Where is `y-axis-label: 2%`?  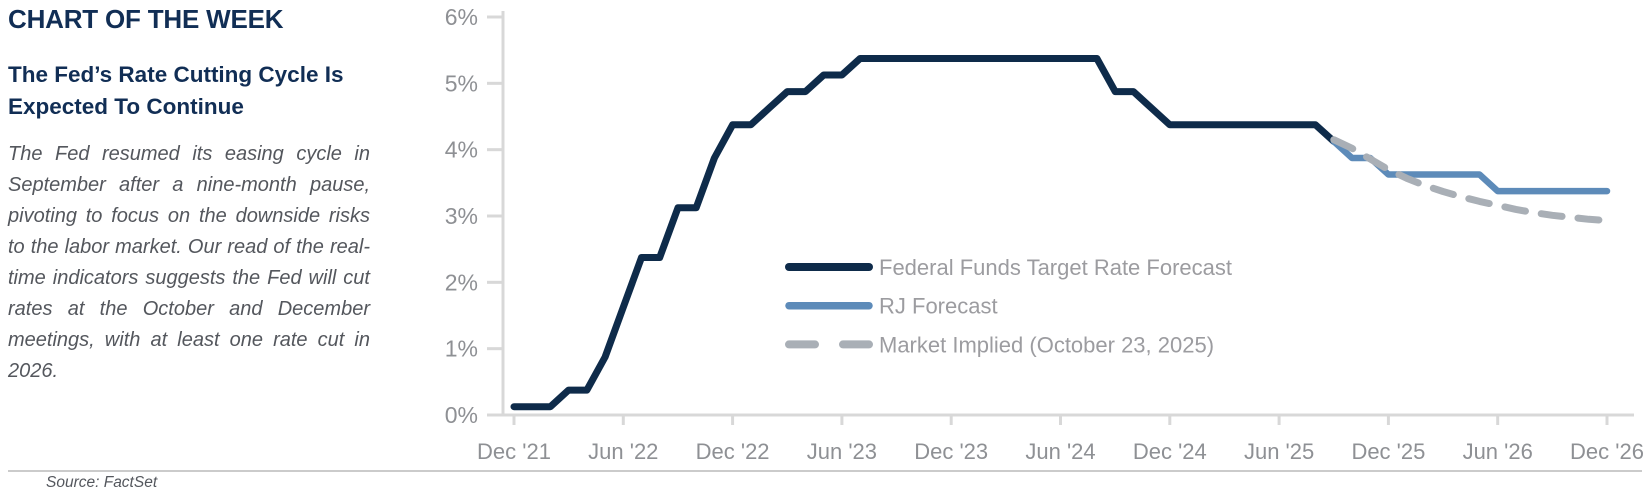 y-axis-label: 2% is located at coordinates (461, 282).